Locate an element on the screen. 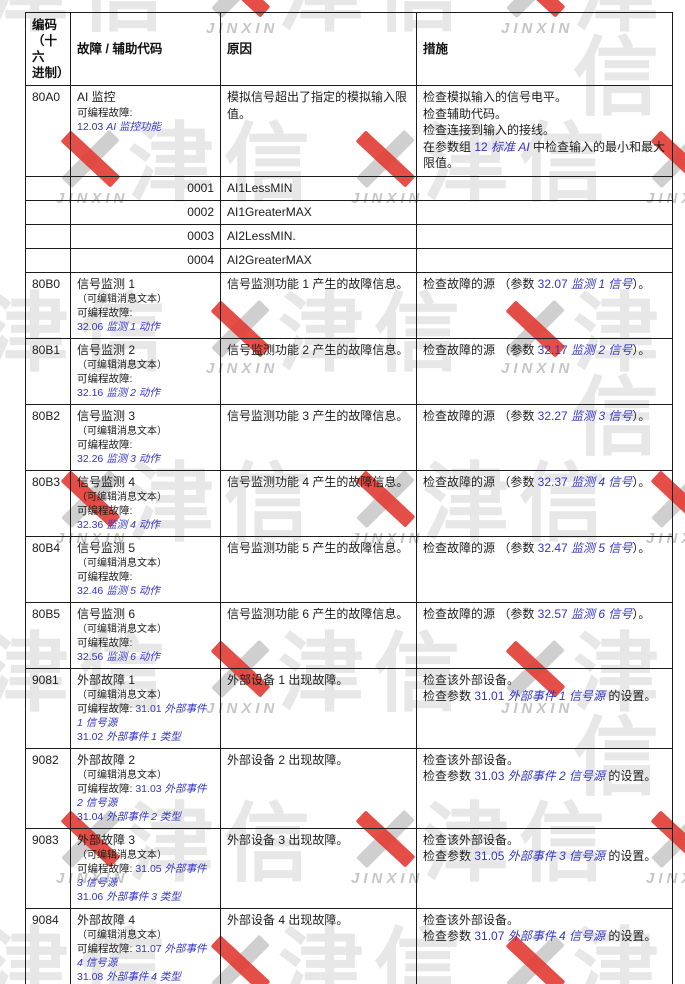 This screenshot has width=685, height=984. parameter-link: 32.57 监测 6 信号 is located at coordinates (585, 614).